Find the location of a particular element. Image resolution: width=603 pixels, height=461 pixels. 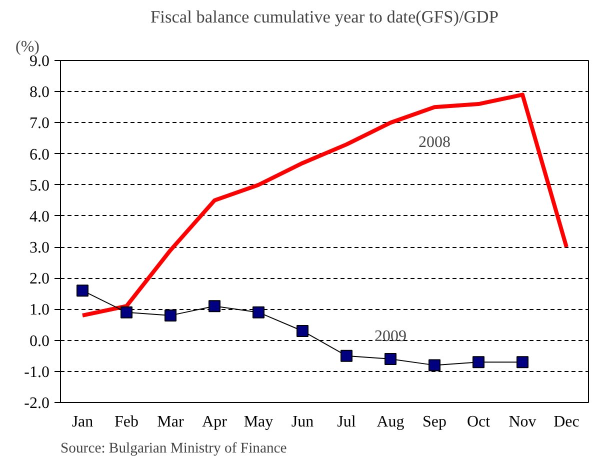

y-tick-label: 3.0 is located at coordinates (40, 248).